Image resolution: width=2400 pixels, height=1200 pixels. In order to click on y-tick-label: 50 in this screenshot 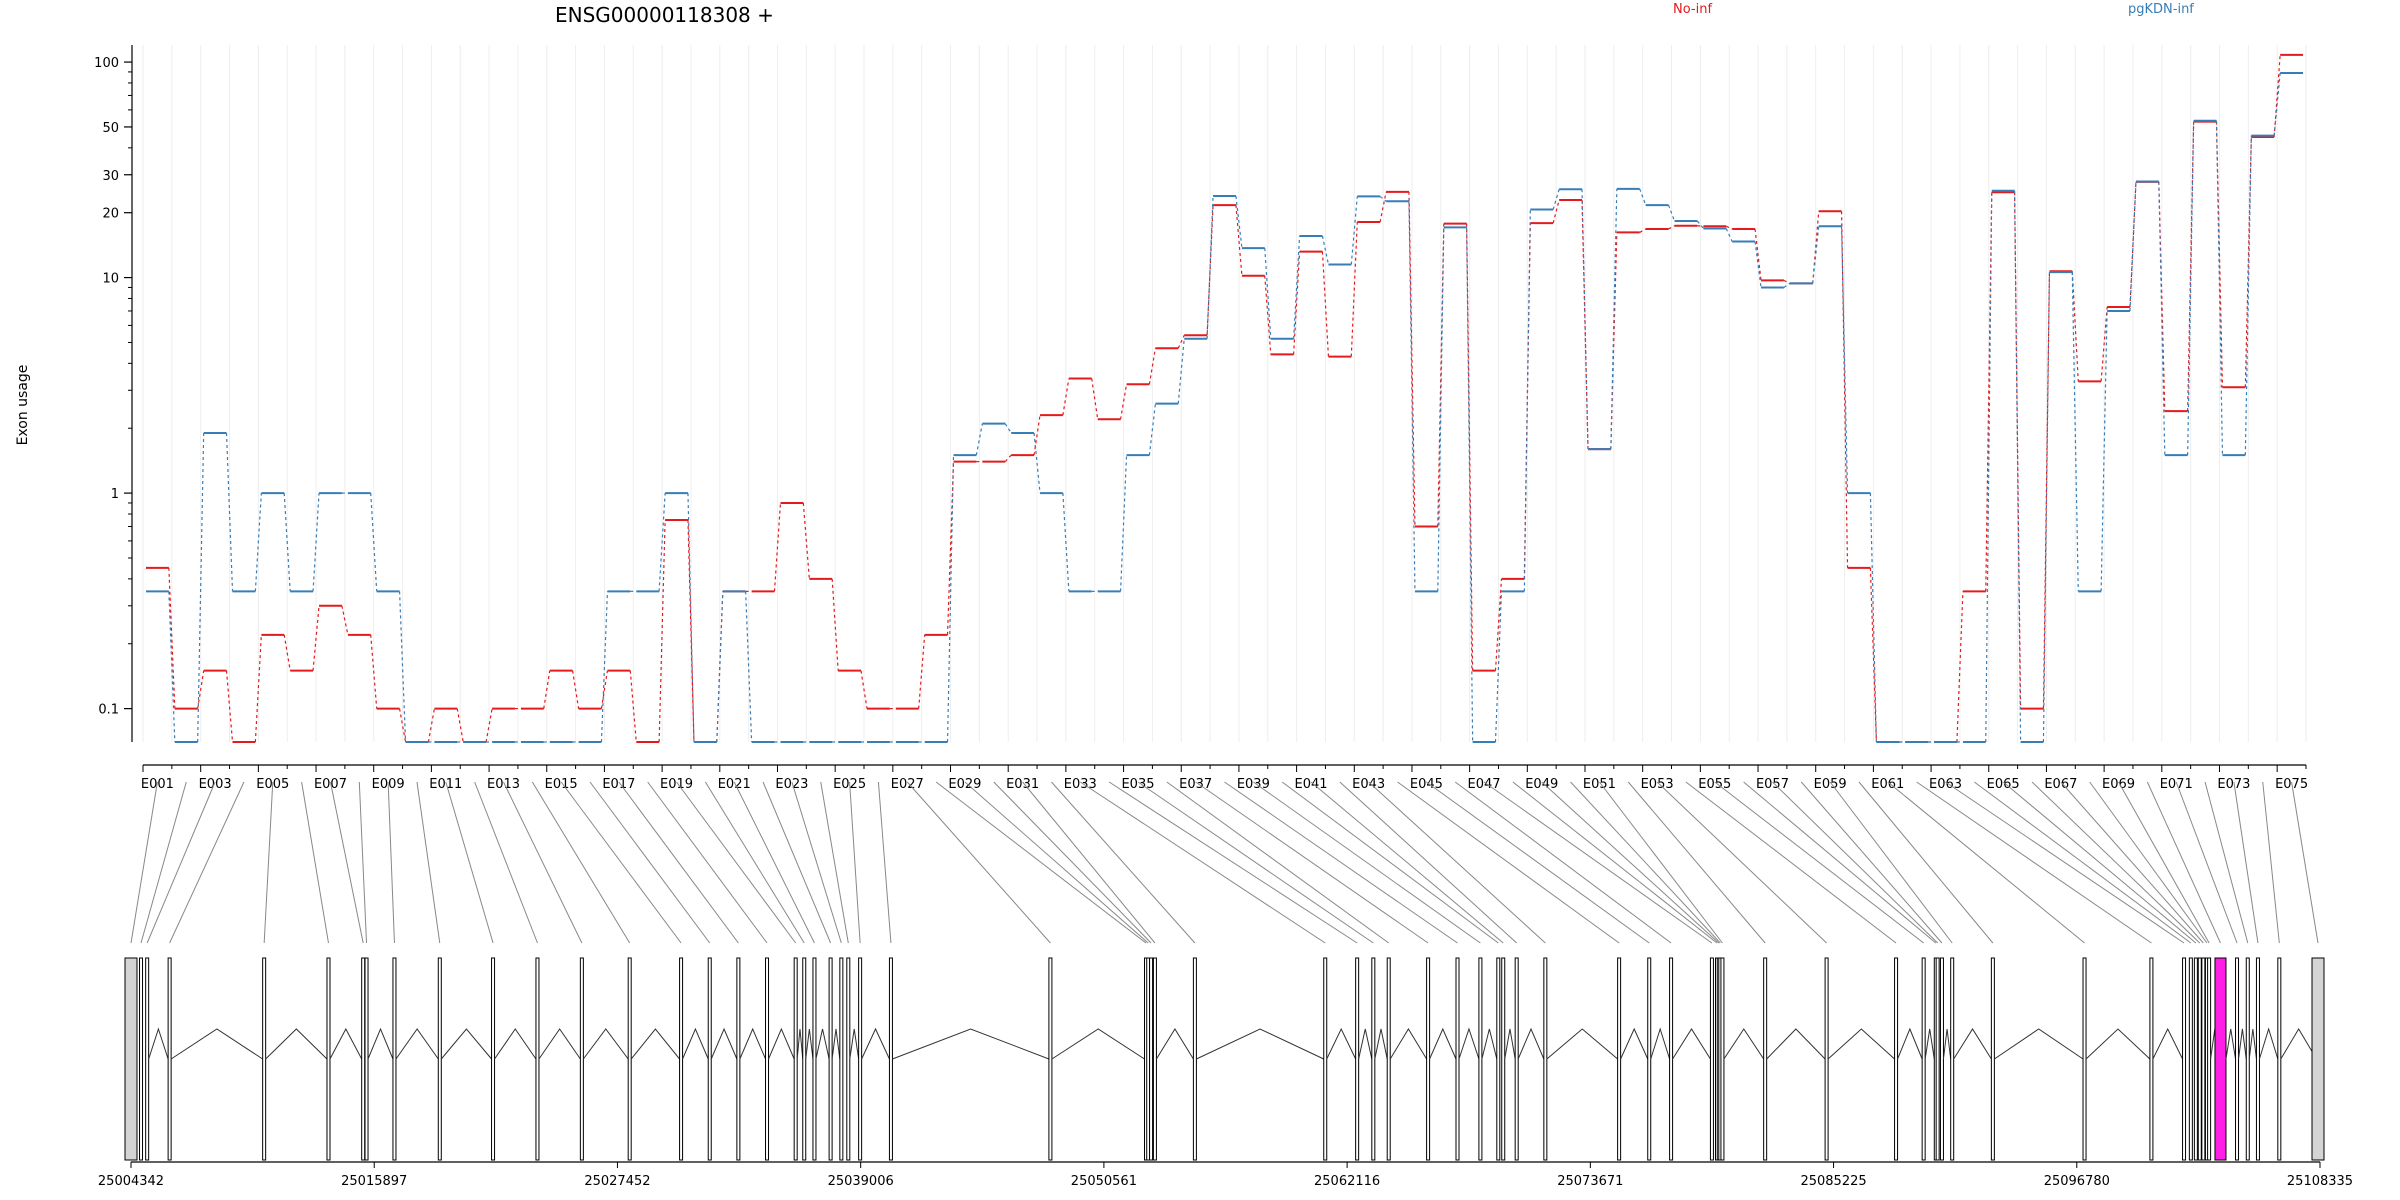, I will do `click(110, 128)`.